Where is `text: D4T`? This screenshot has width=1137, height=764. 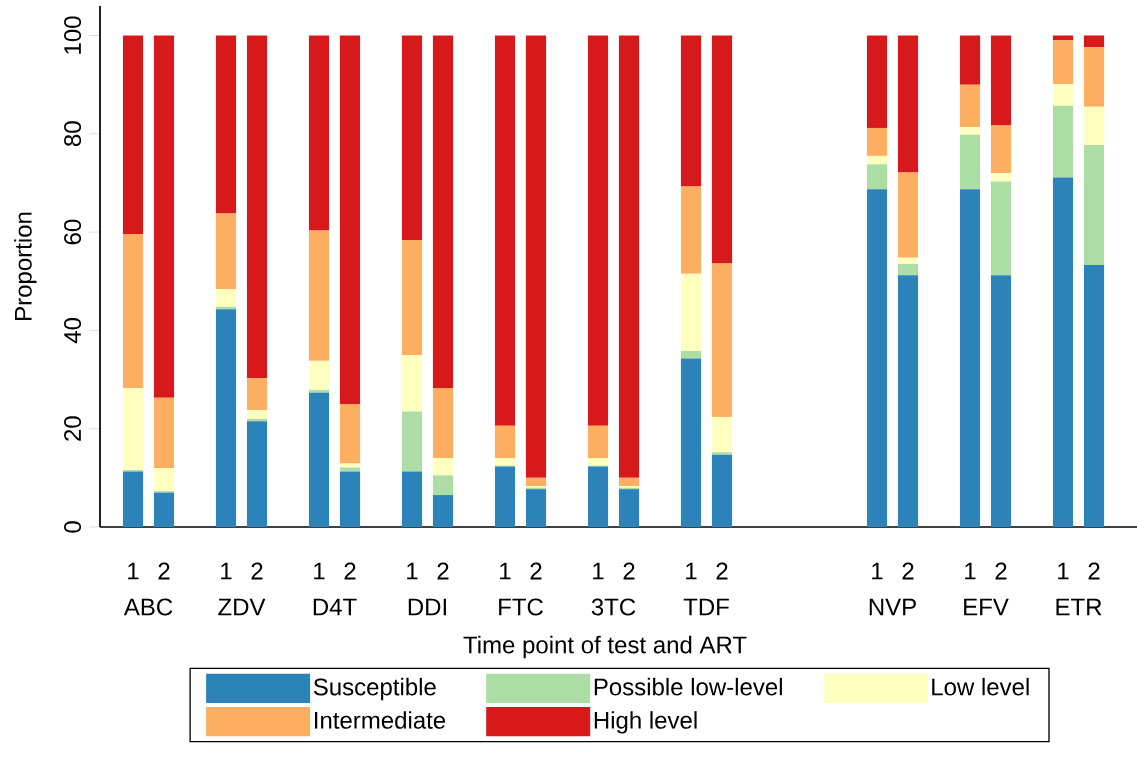 text: D4T is located at coordinates (335, 607).